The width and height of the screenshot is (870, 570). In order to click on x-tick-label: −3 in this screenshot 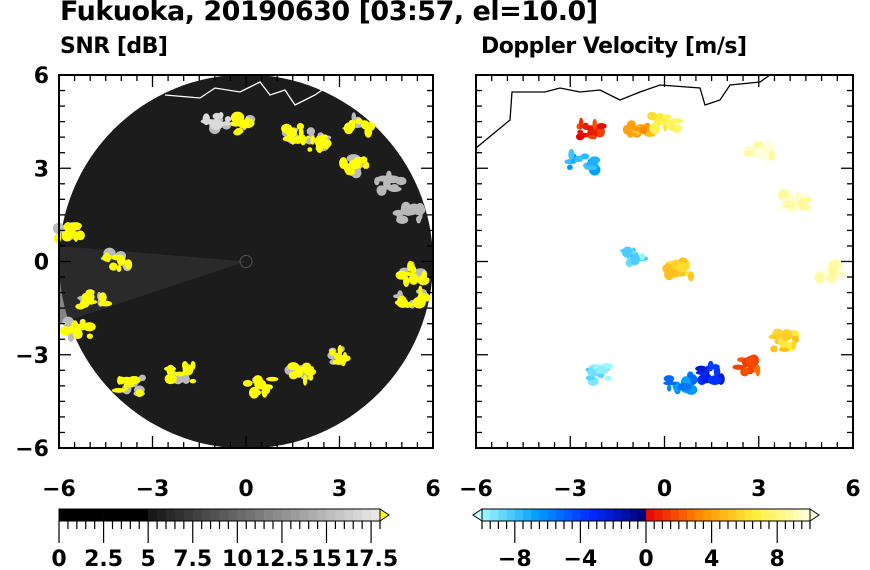, I will do `click(153, 489)`.